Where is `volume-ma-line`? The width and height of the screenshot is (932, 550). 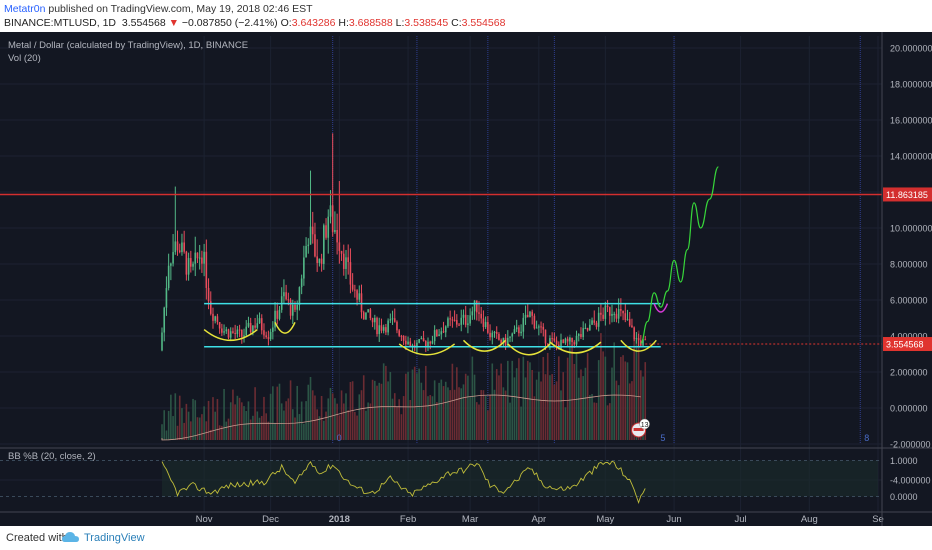 volume-ma-line is located at coordinates (401, 417).